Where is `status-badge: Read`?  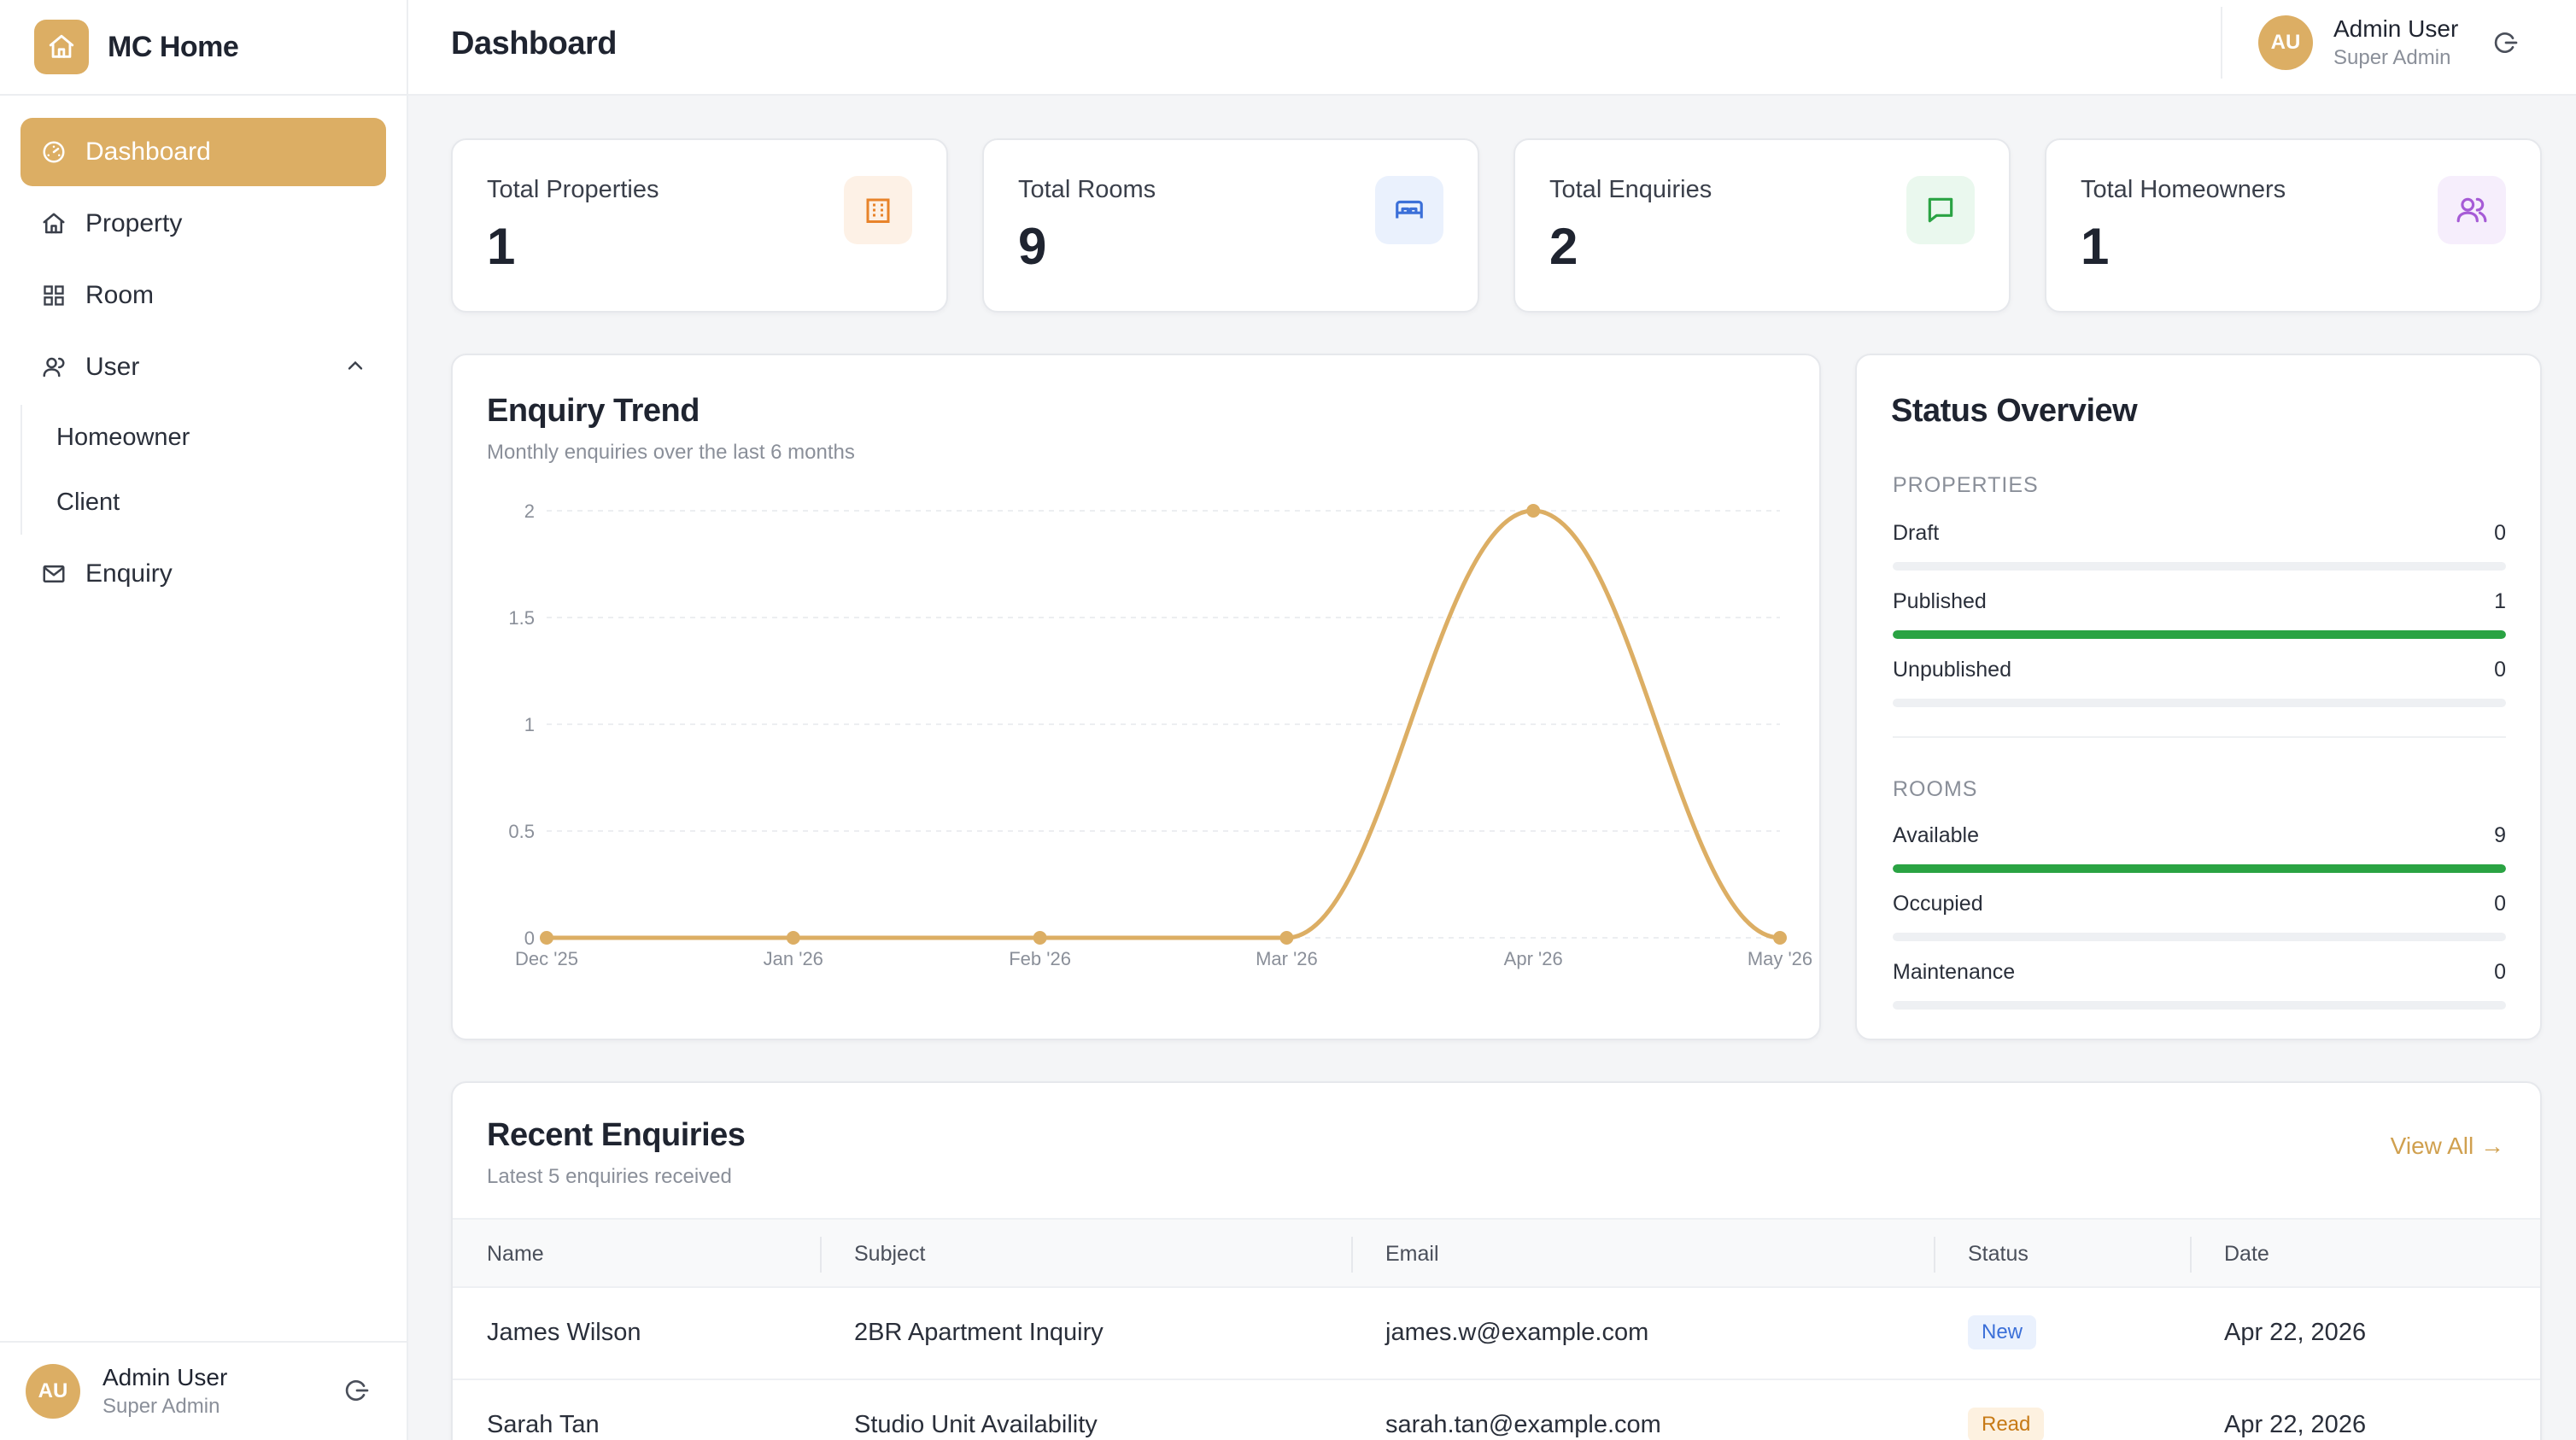
status-badge: Read is located at coordinates (2006, 1424).